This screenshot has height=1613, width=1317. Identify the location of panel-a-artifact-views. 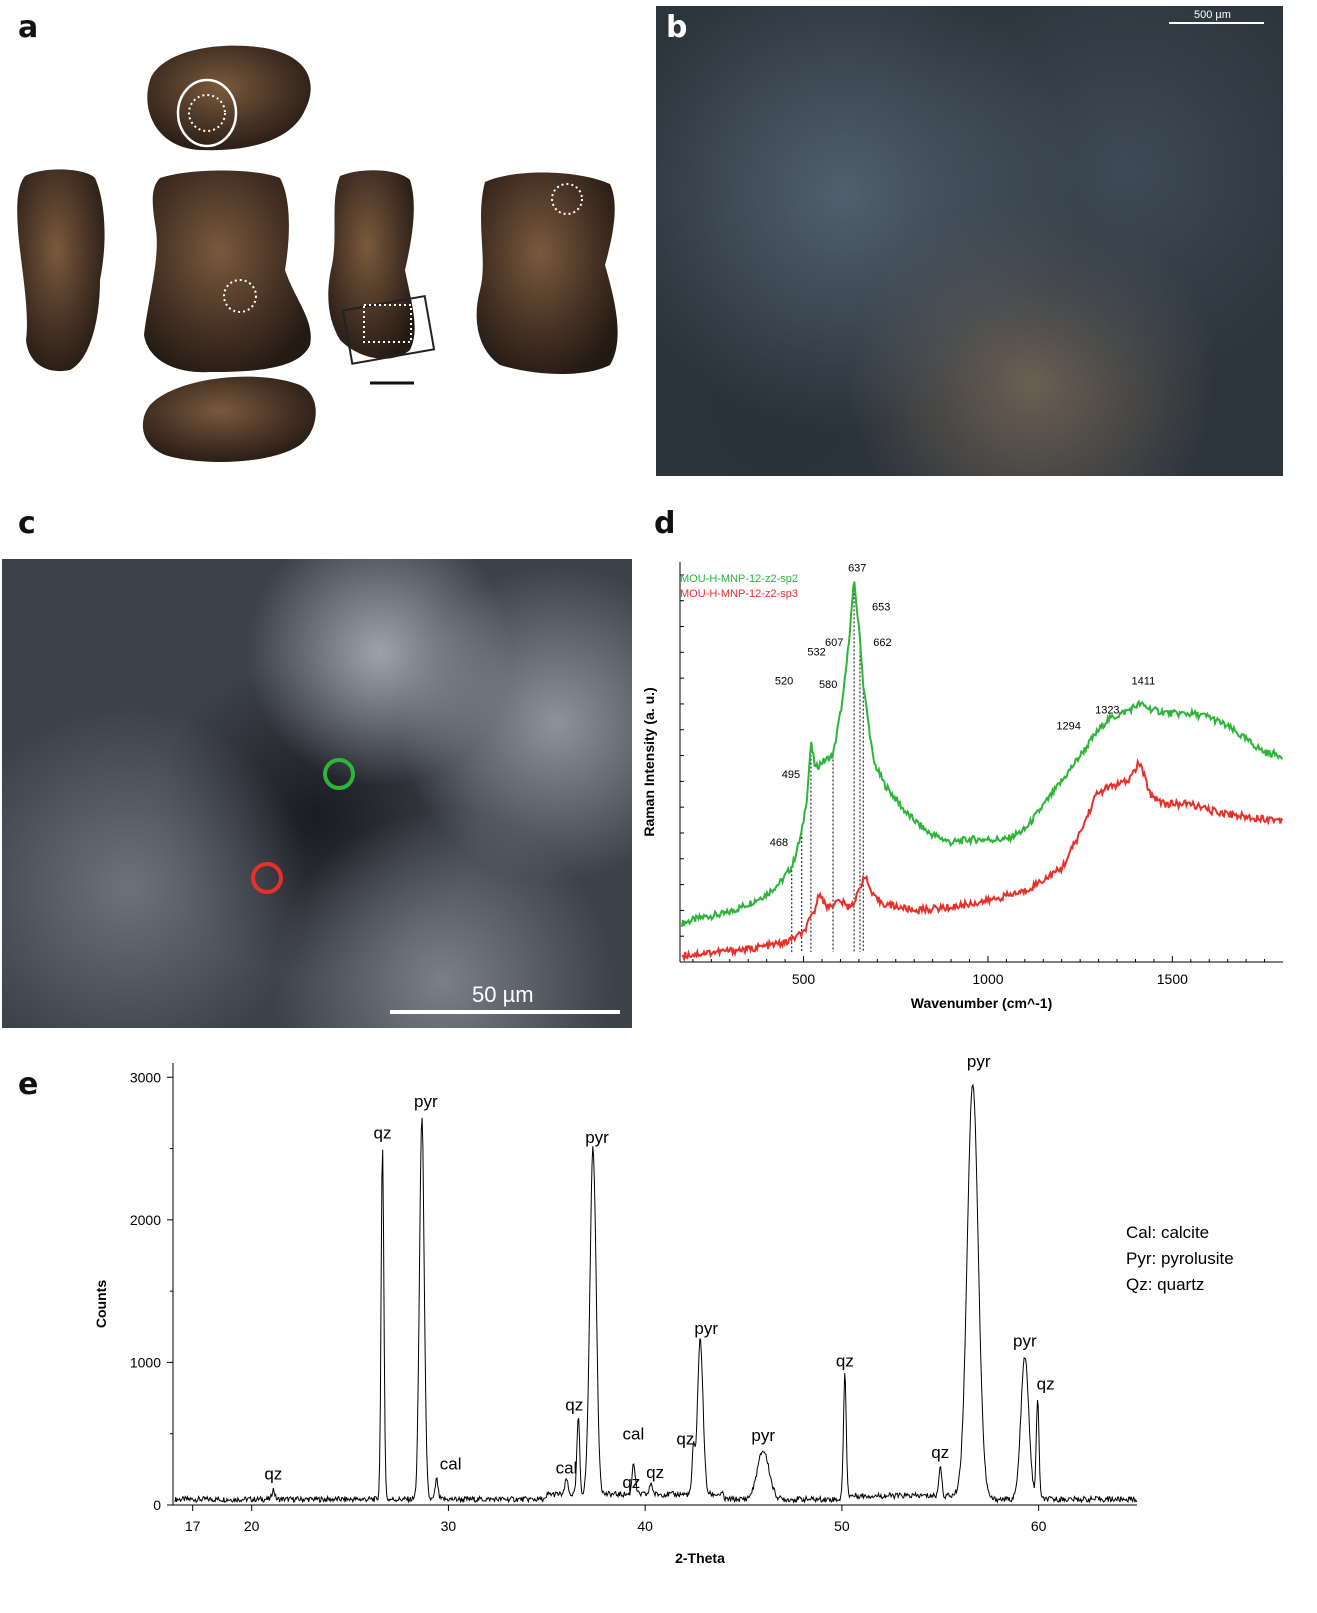
(317, 253).